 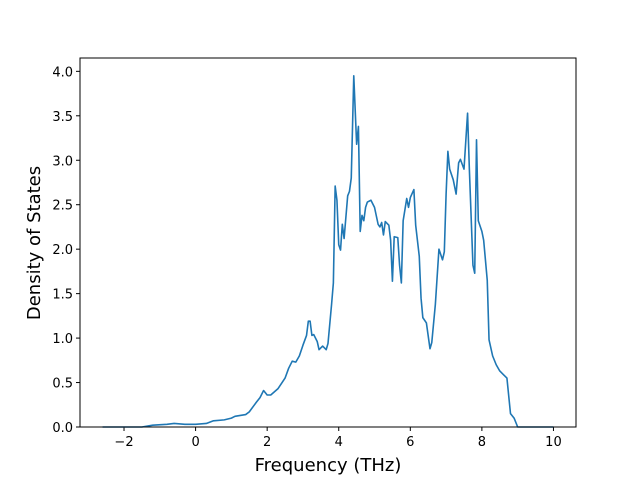 What do you see at coordinates (339, 442) in the screenshot?
I see `x-tick-label: 4` at bounding box center [339, 442].